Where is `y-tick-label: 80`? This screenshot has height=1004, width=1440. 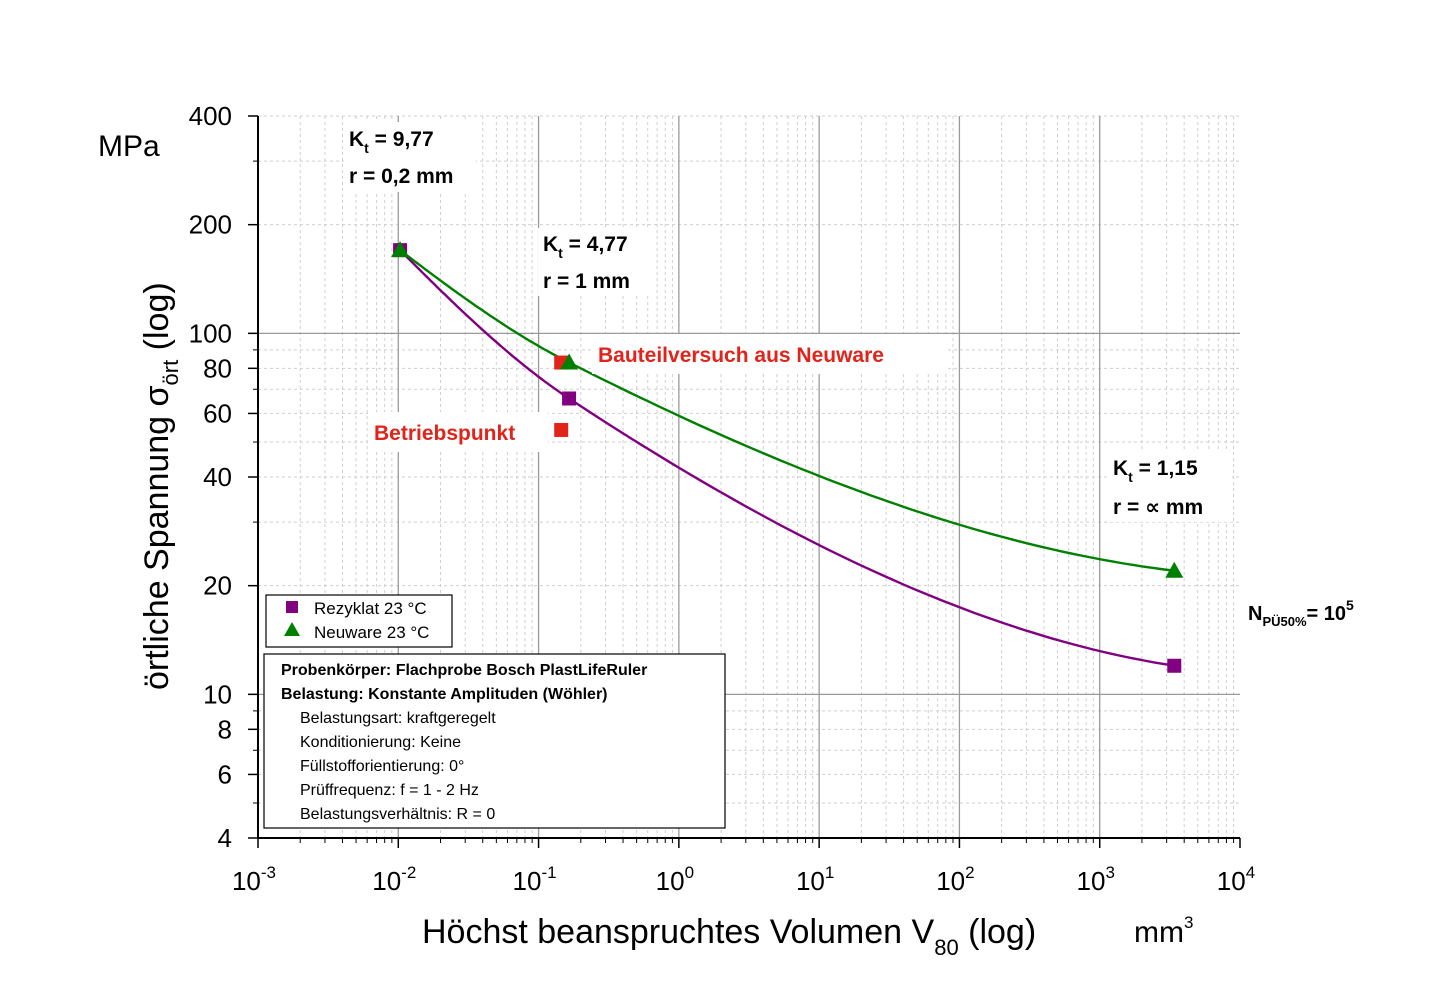 y-tick-label: 80 is located at coordinates (217, 368).